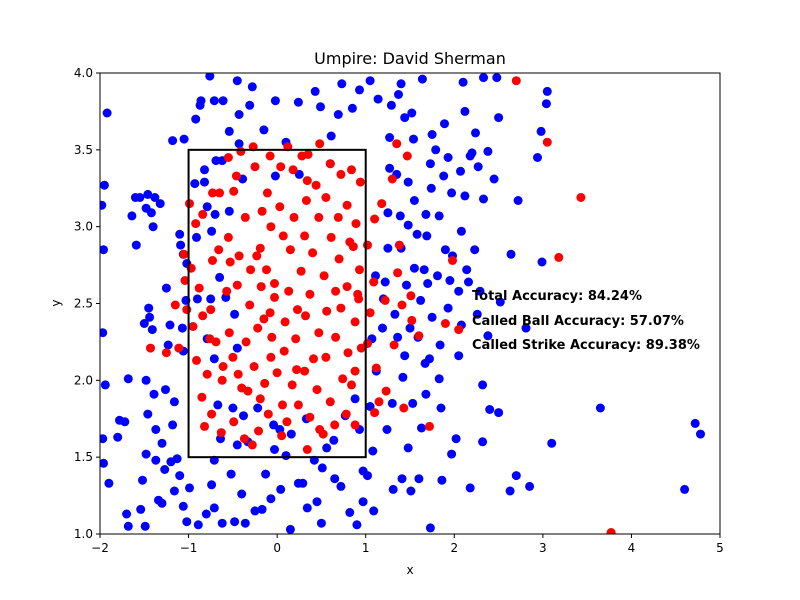 Image resolution: width=800 pixels, height=600 pixels. What do you see at coordinates (277, 303) in the screenshot?
I see `strike-zone-box` at bounding box center [277, 303].